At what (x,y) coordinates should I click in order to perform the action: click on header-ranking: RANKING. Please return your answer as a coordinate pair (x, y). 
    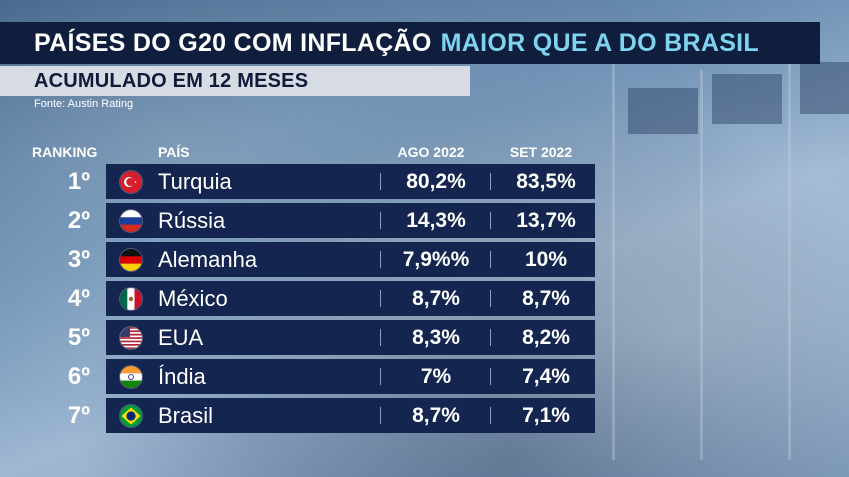
    Looking at the image, I should click on (65, 152).